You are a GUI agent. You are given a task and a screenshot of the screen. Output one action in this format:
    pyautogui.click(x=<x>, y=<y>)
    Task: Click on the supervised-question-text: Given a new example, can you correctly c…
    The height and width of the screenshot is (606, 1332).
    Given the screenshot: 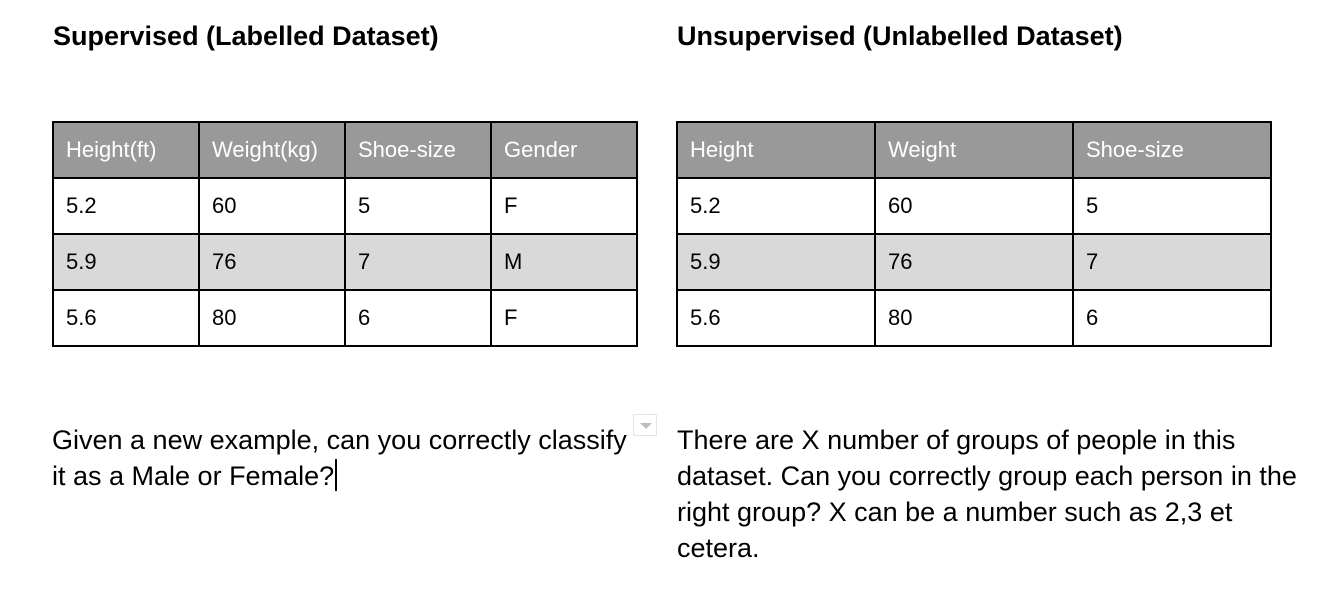 What is the action you would take?
    pyautogui.click(x=339, y=458)
    